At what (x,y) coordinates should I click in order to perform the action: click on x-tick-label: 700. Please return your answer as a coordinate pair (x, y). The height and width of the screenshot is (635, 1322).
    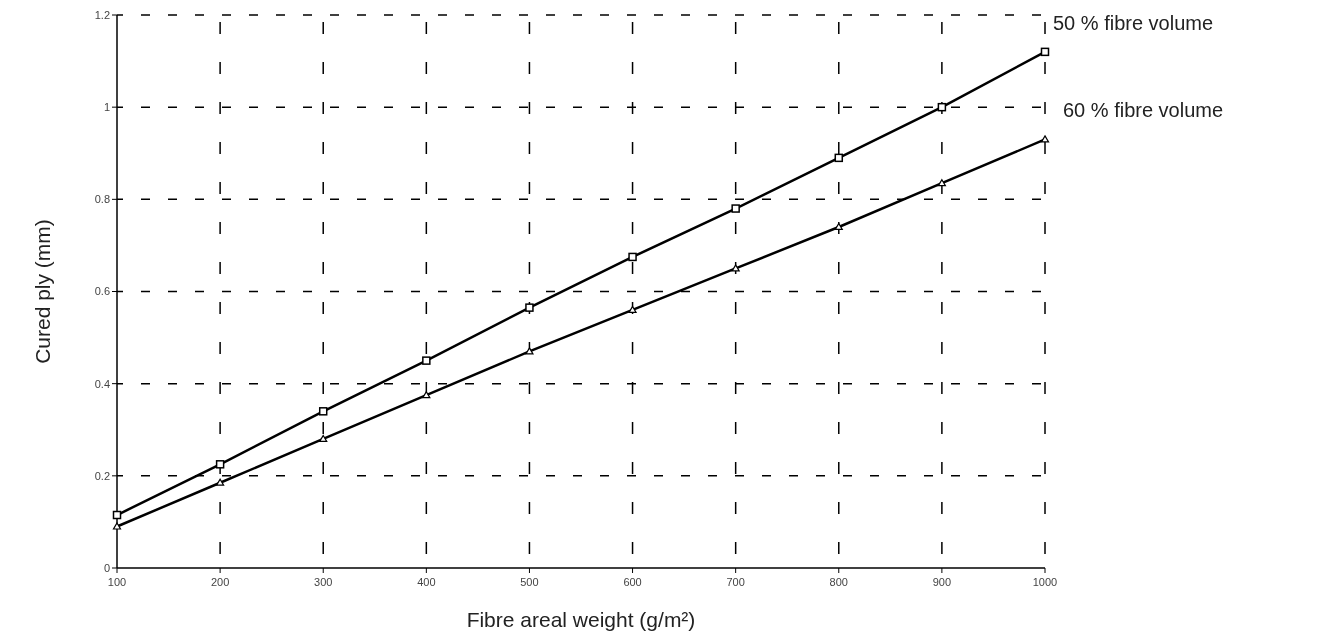
    Looking at the image, I should click on (735, 582).